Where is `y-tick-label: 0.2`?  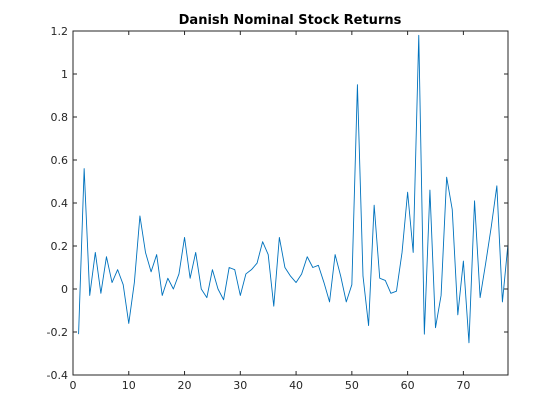 y-tick-label: 0.2 is located at coordinates (60, 246).